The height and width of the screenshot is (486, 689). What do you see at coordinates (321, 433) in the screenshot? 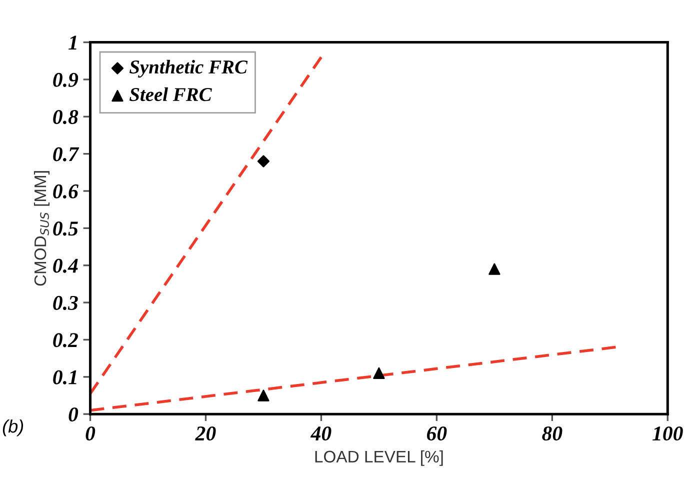
I see `x-tick-label: 40` at bounding box center [321, 433].